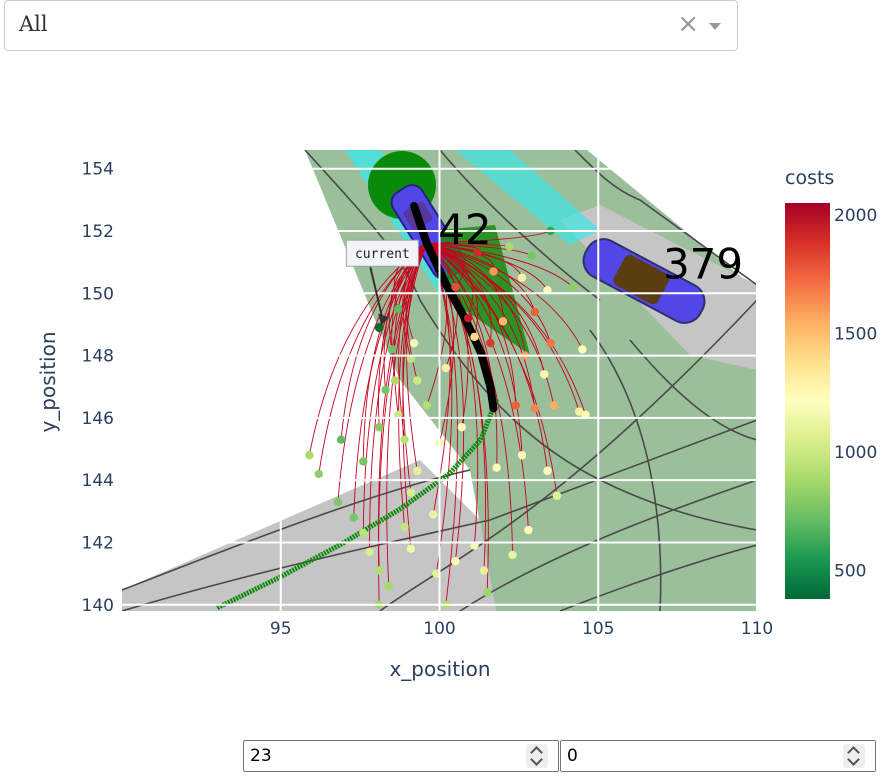 The image size is (893, 782). I want to click on vehicle-id-label: 379, so click(703, 263).